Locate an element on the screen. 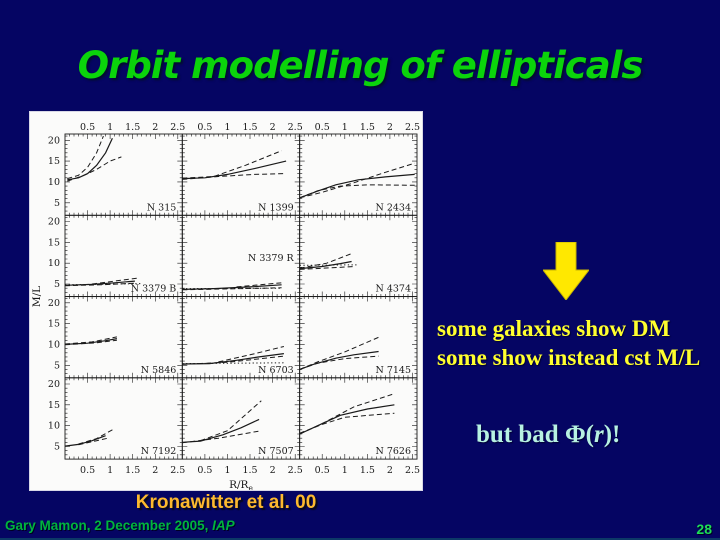  slide-bottom-edge is located at coordinates (360, 539).